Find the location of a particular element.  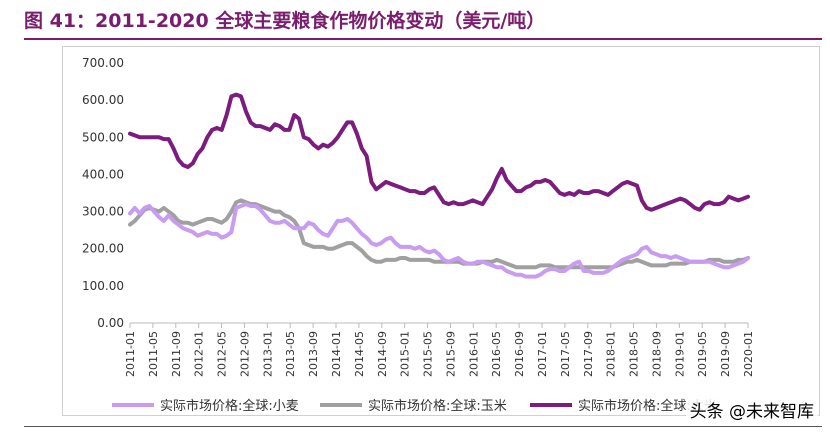

y-tick-label: 700.00 is located at coordinates (103, 63).